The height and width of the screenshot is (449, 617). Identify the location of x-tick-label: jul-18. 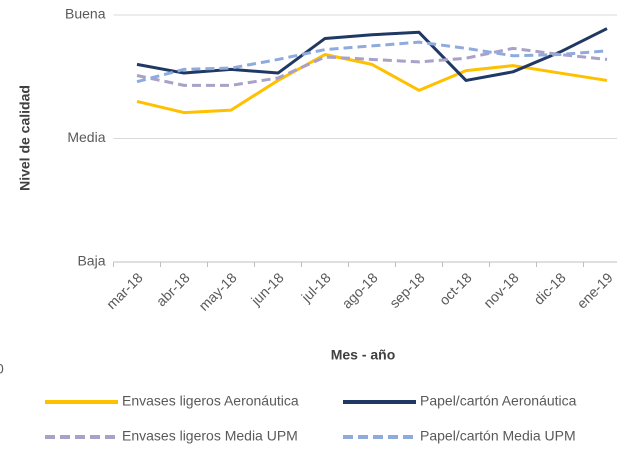
(316, 287).